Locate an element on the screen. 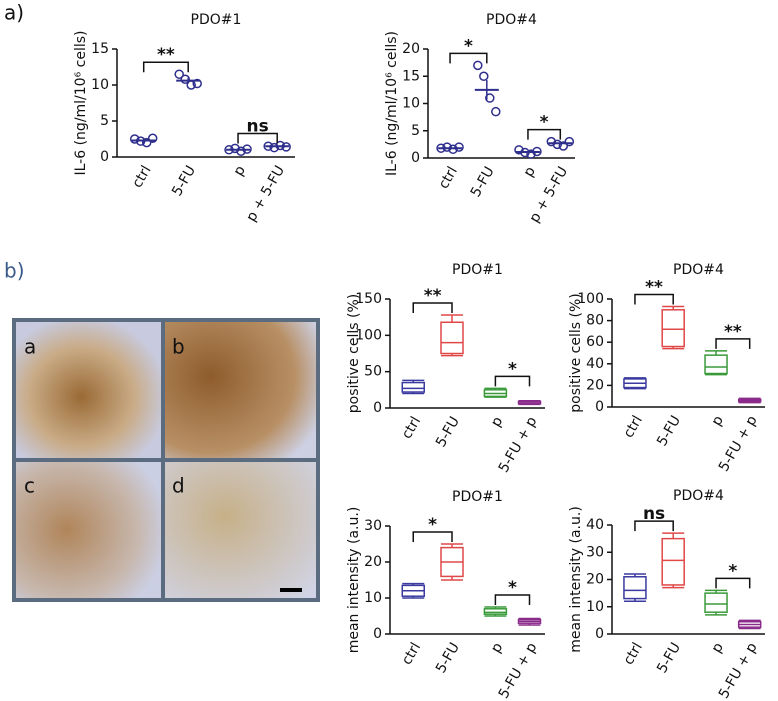 The height and width of the screenshot is (701, 778). y-tick-label: 100 is located at coordinates (368, 335).